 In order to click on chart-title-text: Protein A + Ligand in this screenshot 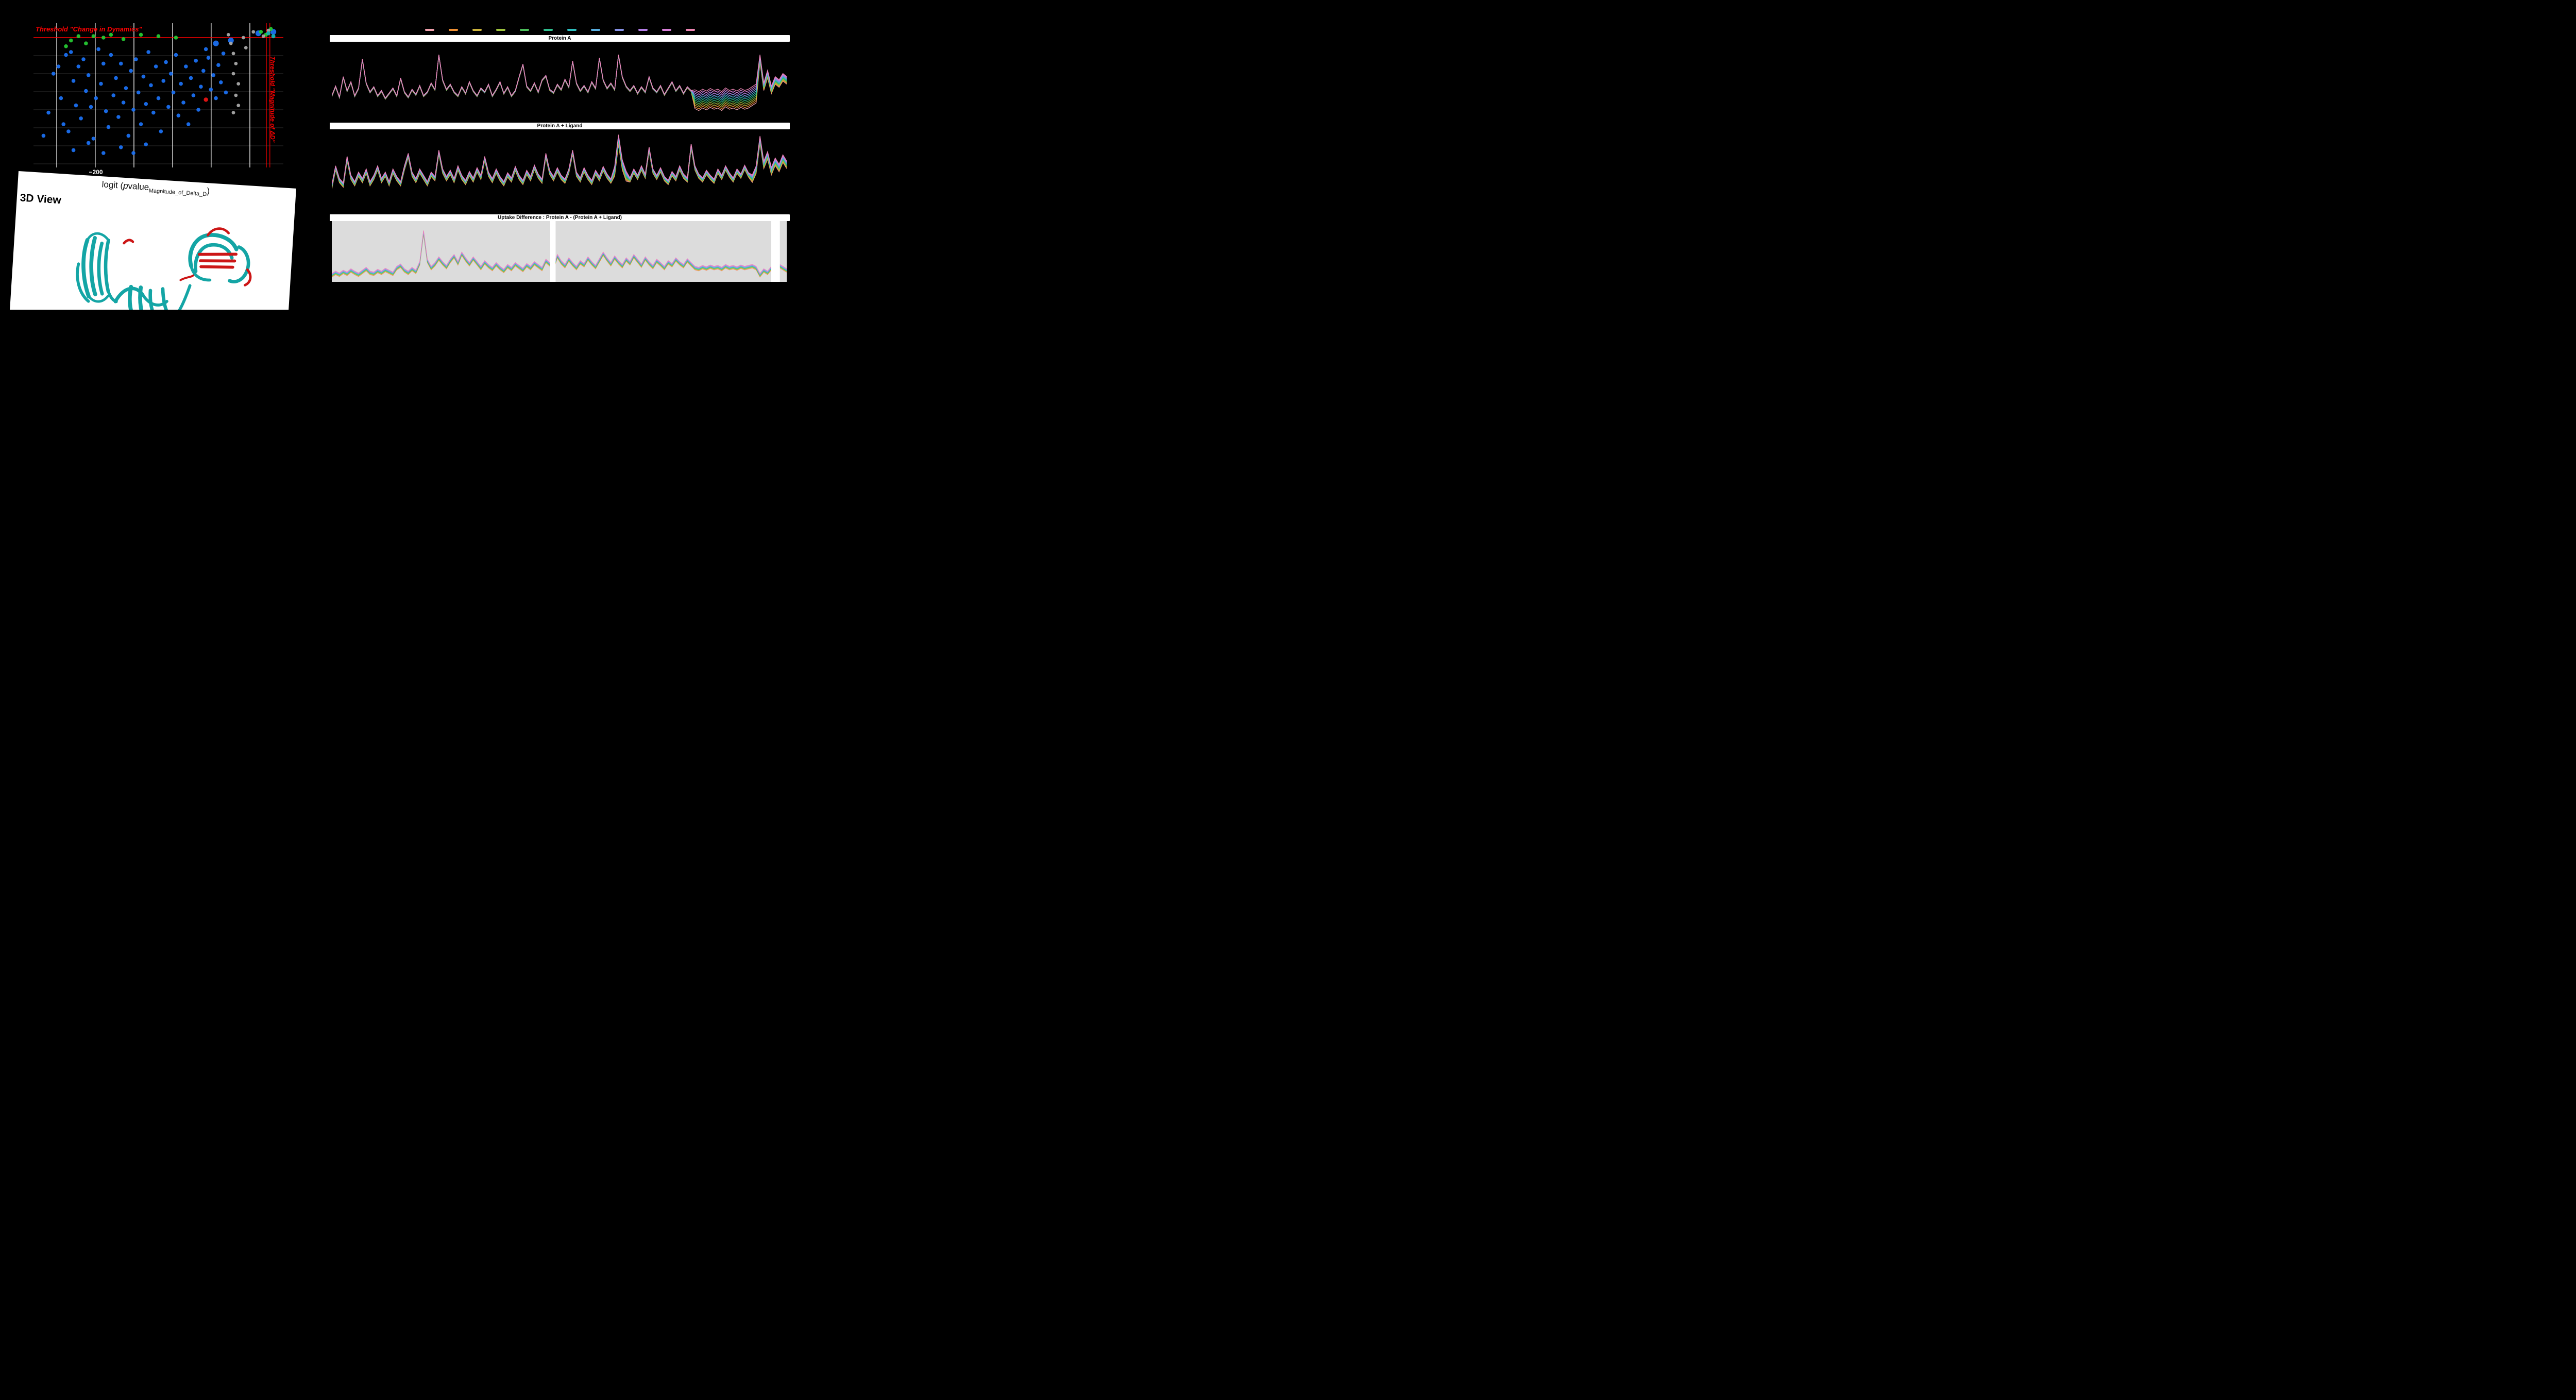, I will do `click(560, 126)`.